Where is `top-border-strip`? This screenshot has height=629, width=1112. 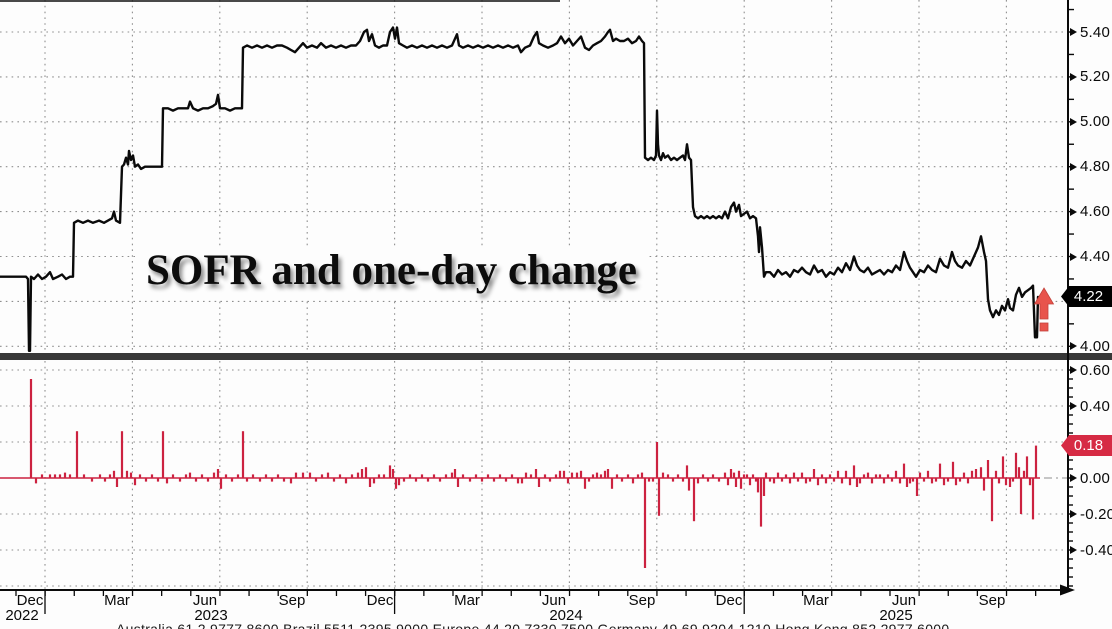 top-border-strip is located at coordinates (280, 1).